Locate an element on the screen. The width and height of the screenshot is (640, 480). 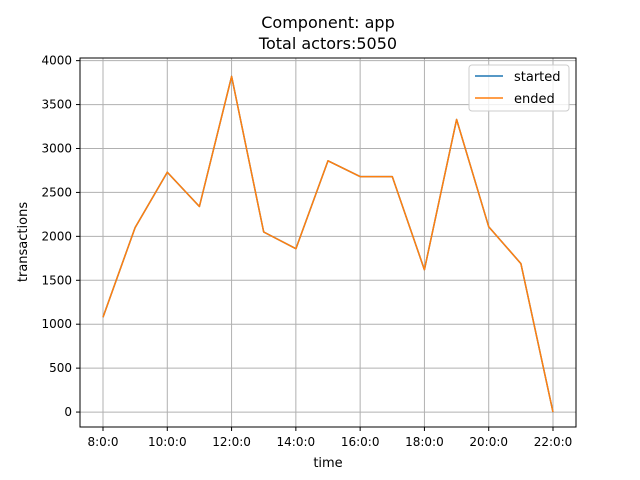
y-tick-label: 2000 is located at coordinates (56, 236).